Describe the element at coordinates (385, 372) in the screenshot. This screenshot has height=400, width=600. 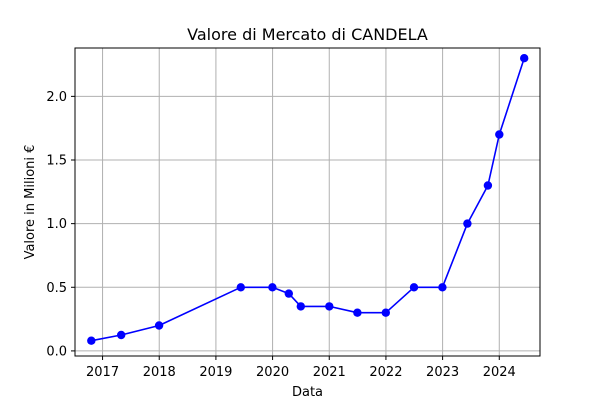
I see `x-tick-label: 2022` at that location.